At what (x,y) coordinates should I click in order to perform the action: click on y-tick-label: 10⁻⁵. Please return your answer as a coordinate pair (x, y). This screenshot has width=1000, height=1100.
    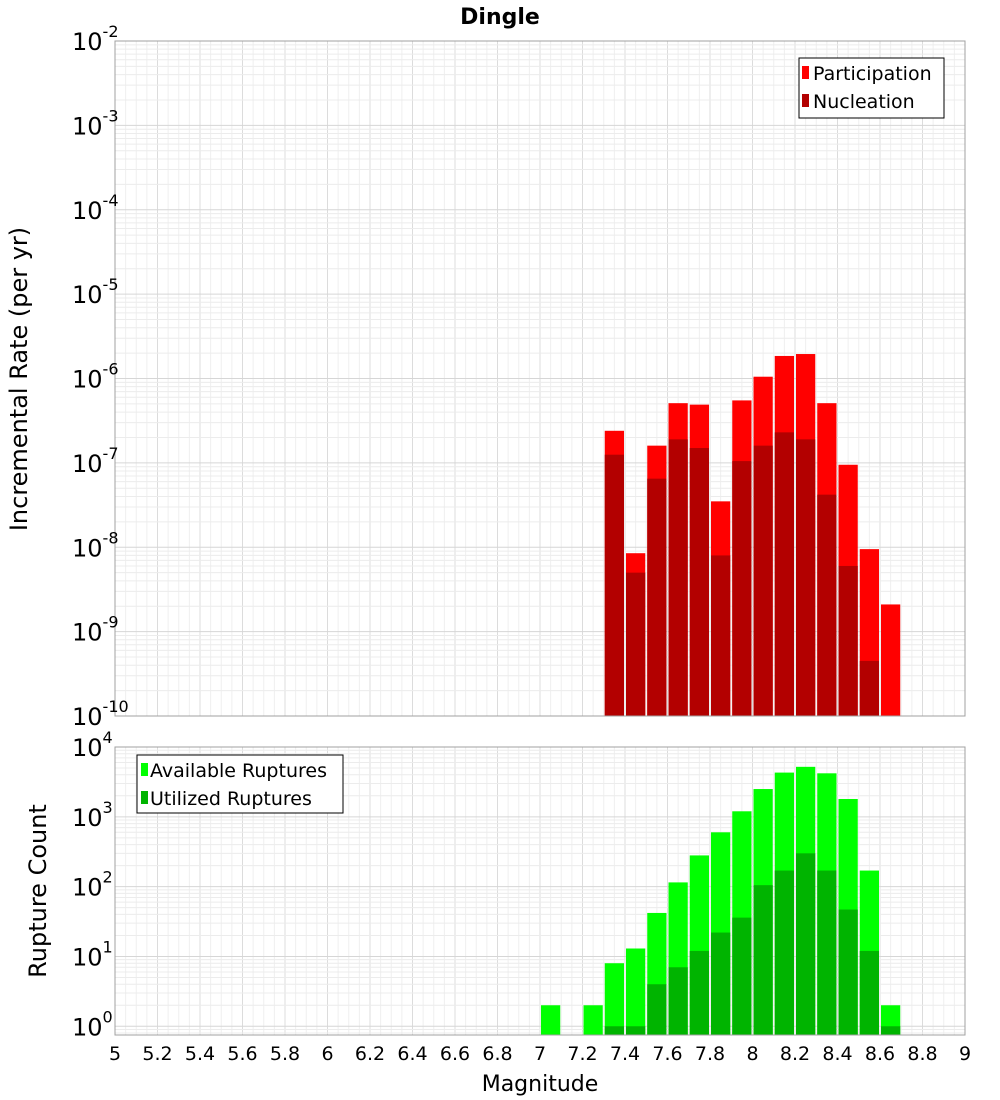
    Looking at the image, I should click on (95, 292).